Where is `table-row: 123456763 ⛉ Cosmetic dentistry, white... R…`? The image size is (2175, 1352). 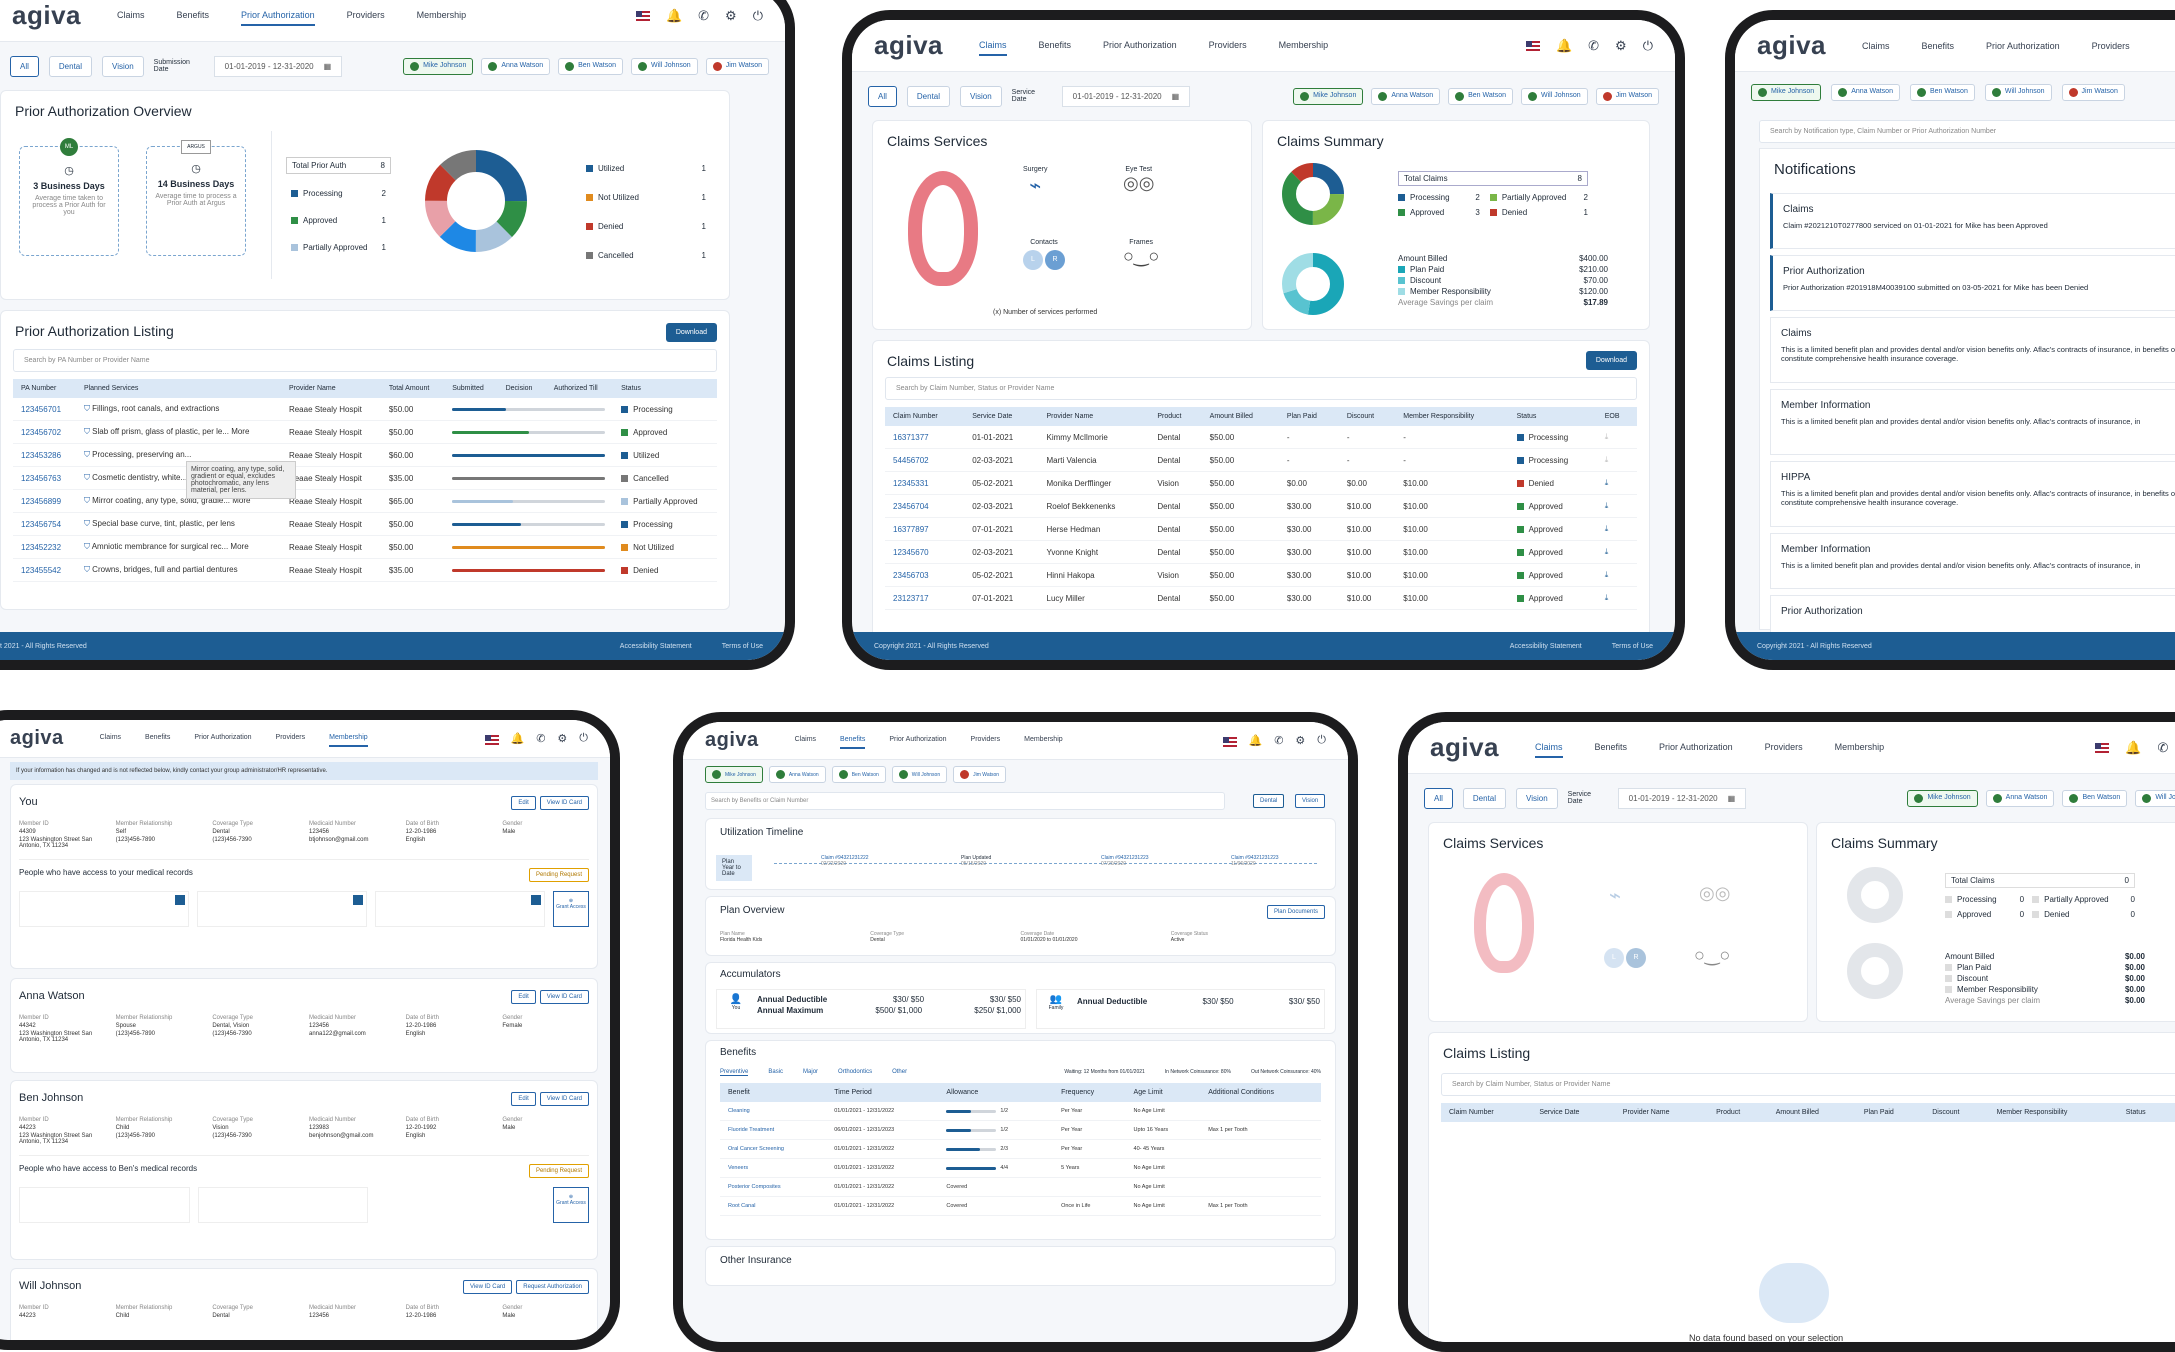 table-row: 123456763 ⛉ Cosmetic dentistry, white... R… is located at coordinates (365, 478).